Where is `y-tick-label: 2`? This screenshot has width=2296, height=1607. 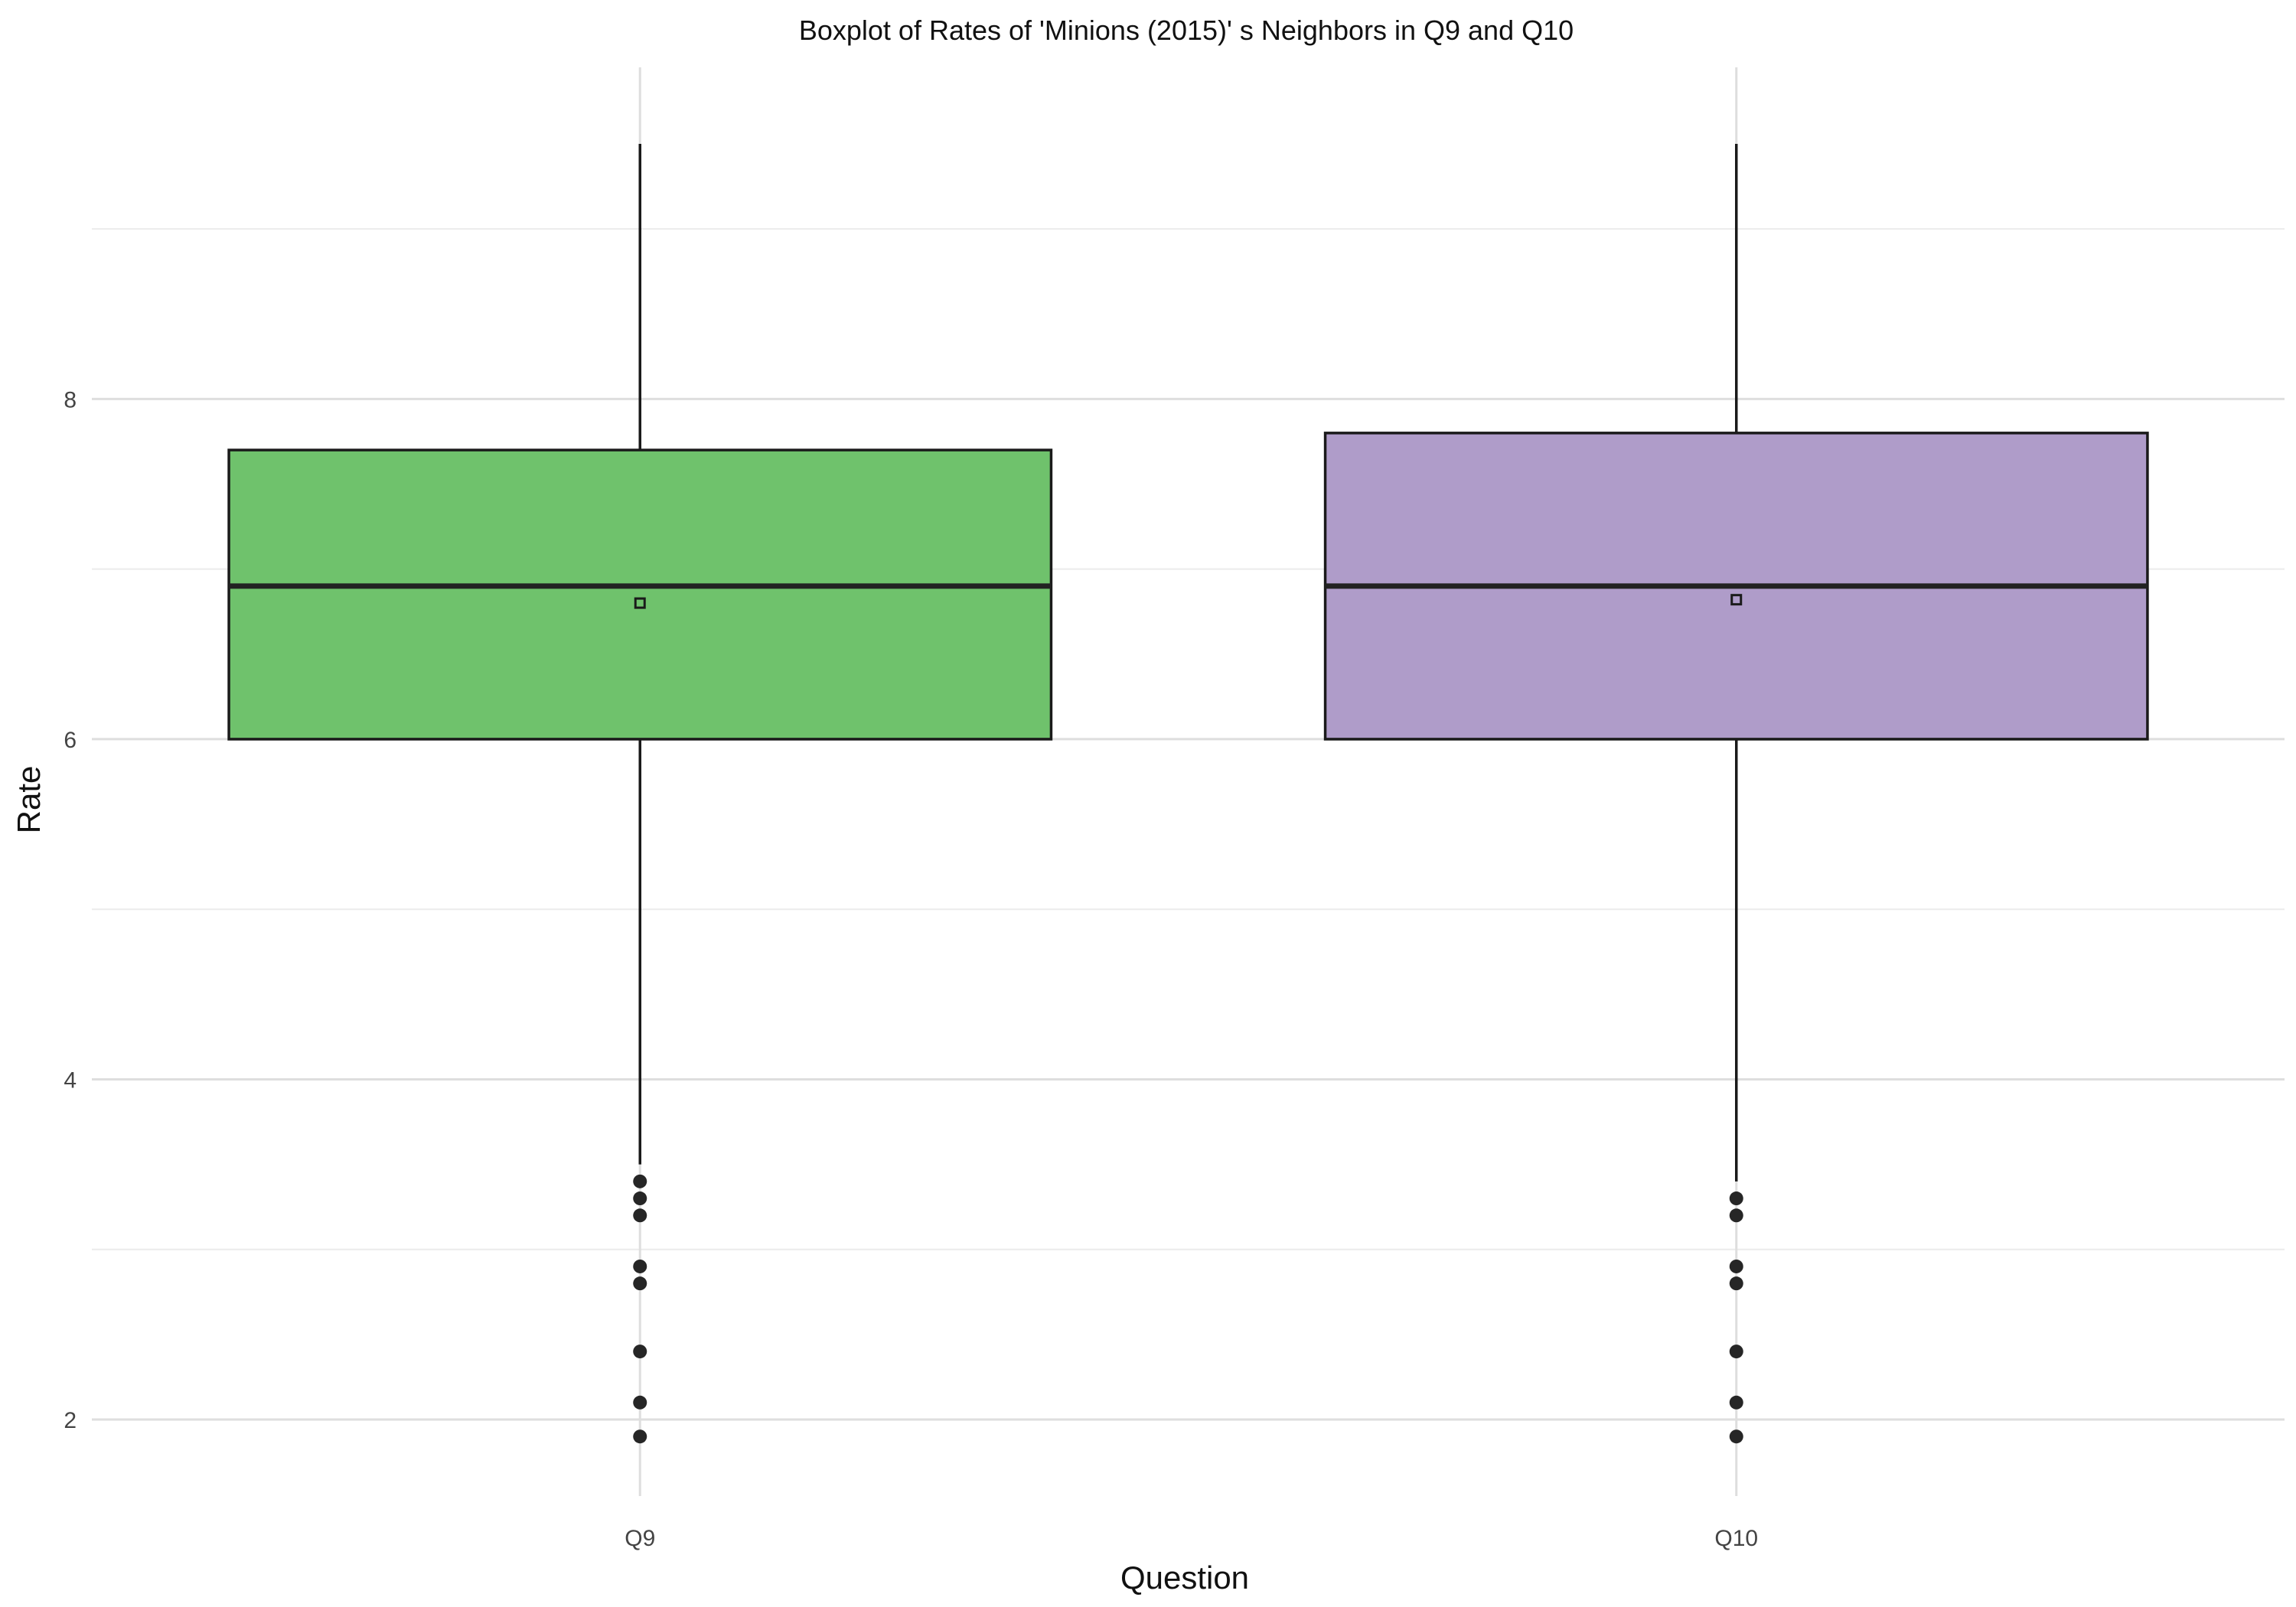 y-tick-label: 2 is located at coordinates (70, 1420).